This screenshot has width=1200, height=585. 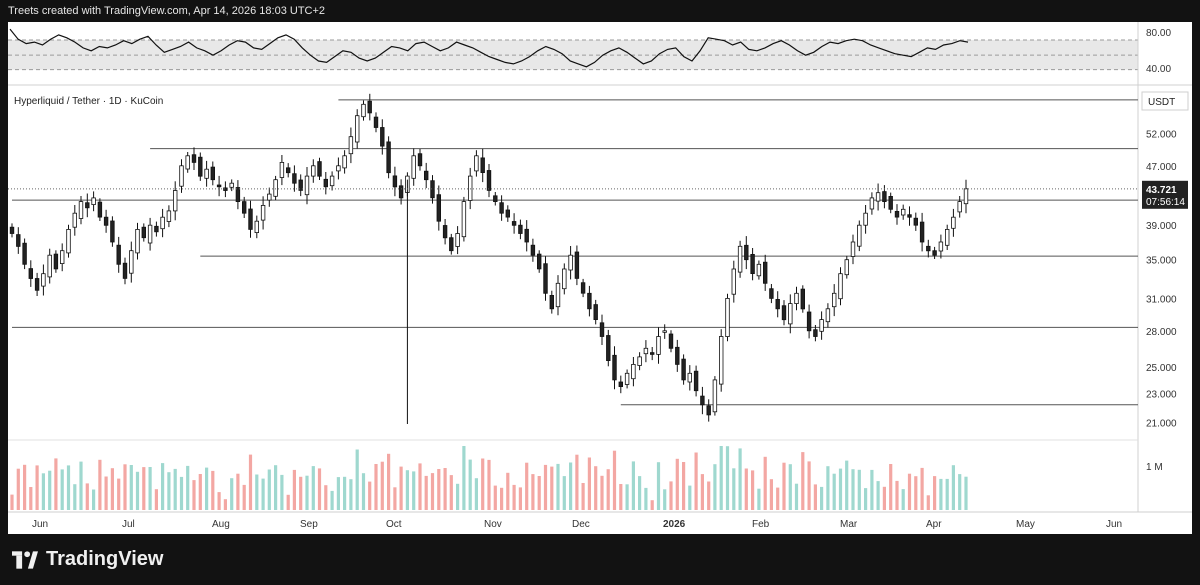 I want to click on price-tick-label: 25.000, so click(x=1161, y=368).